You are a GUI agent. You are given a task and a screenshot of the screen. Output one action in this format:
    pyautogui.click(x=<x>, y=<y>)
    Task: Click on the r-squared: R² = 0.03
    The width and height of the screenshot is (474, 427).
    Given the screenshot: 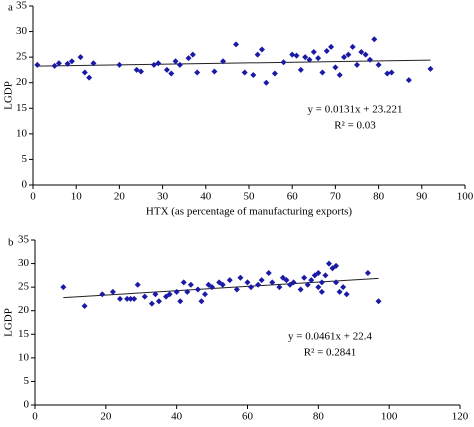 What is the action you would take?
    pyautogui.click(x=355, y=126)
    